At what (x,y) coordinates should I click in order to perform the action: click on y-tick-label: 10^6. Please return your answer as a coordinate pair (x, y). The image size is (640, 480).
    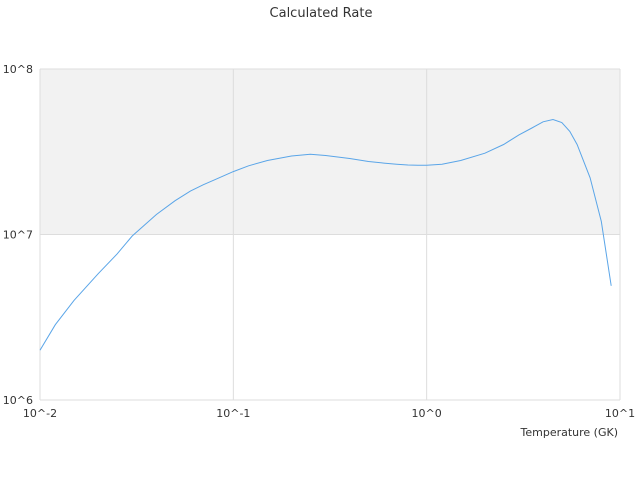
    Looking at the image, I should click on (18, 400).